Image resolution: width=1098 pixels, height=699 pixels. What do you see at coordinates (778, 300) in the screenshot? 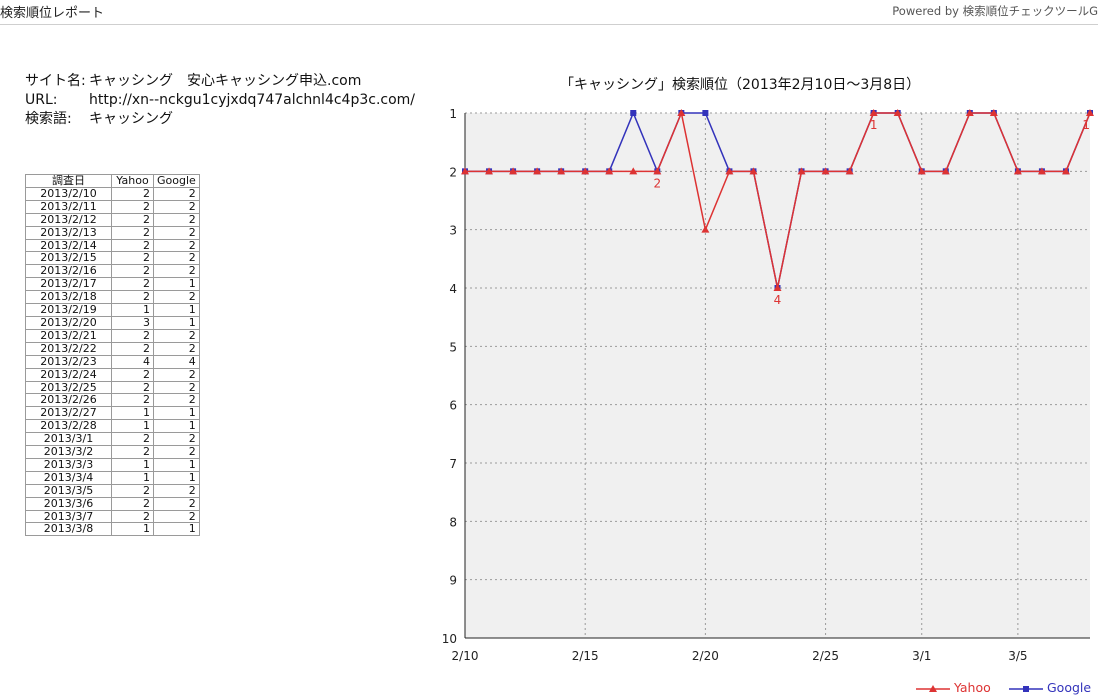
I see `data-label: 4` at bounding box center [778, 300].